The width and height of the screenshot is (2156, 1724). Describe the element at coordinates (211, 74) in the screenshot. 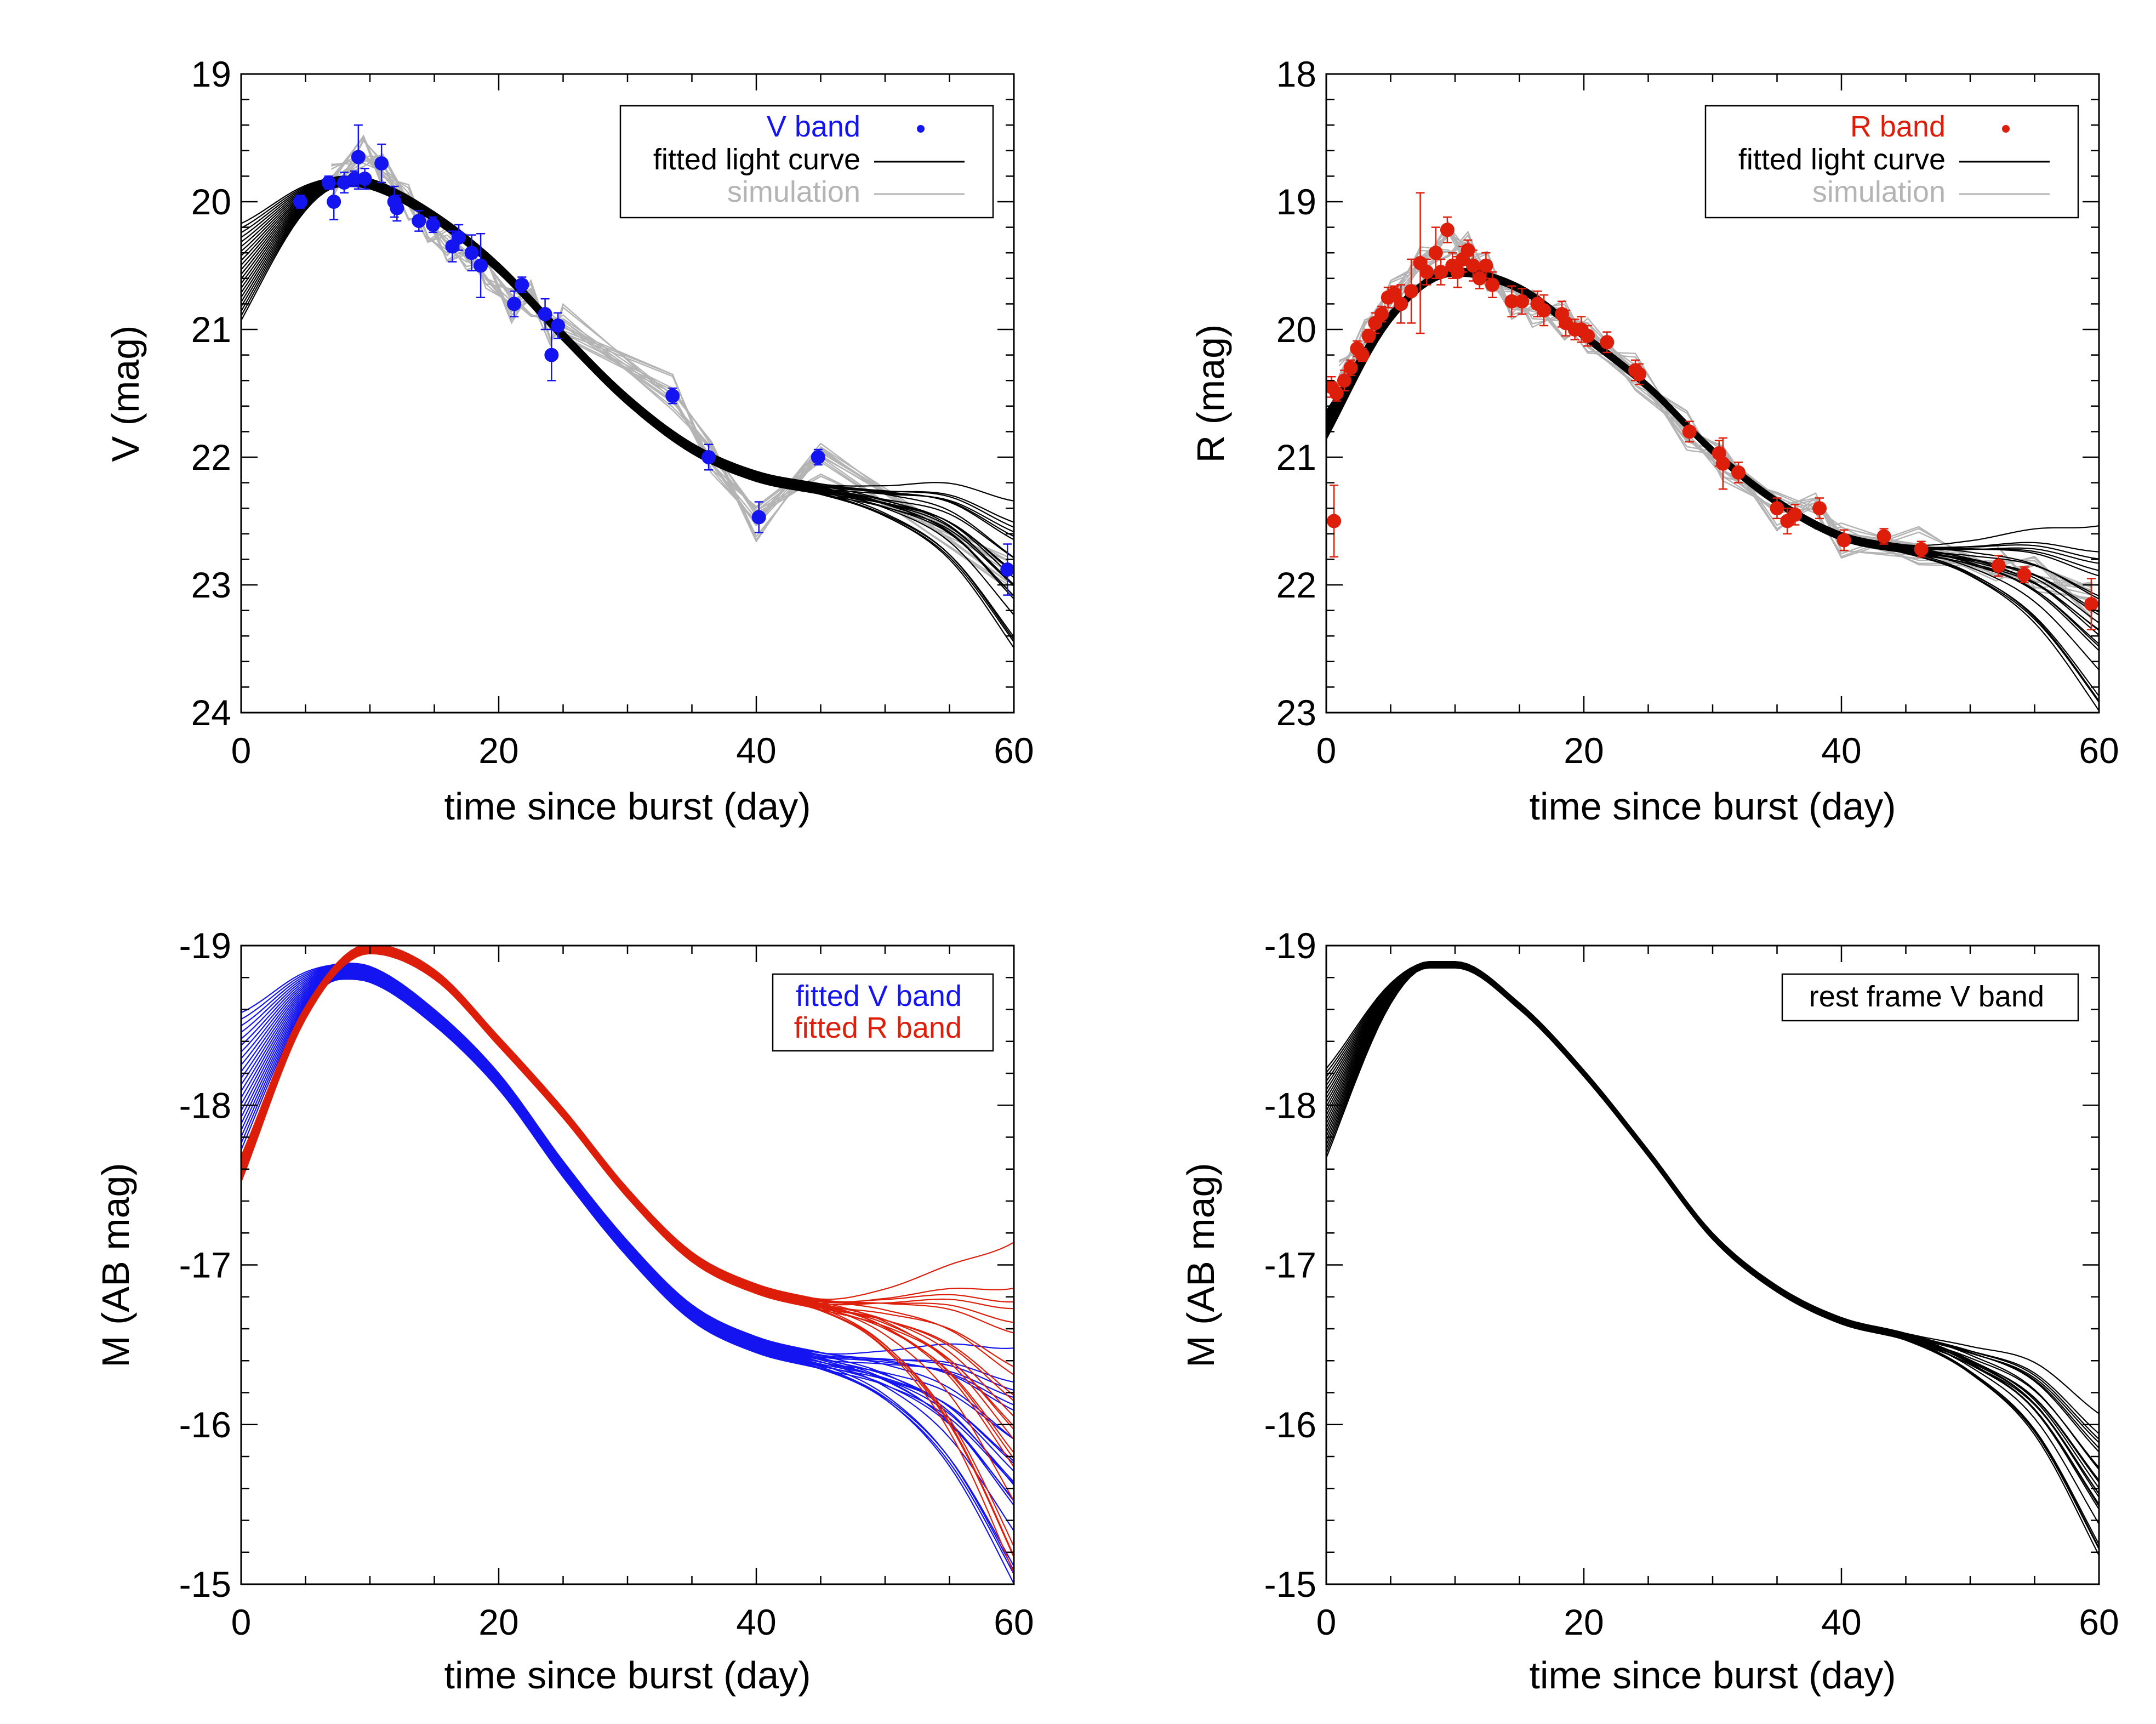

I see `y-tick-label: 19` at that location.